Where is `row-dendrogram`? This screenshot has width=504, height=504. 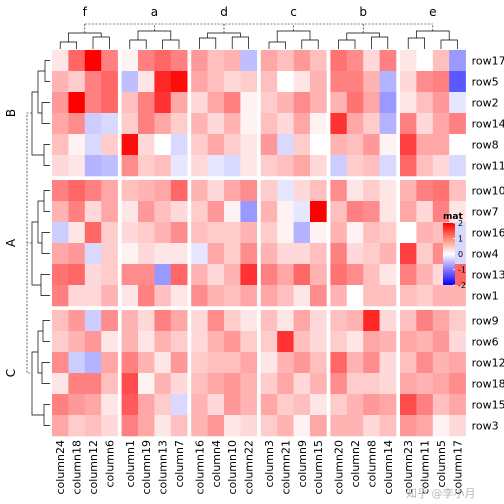 row-dendrogram is located at coordinates (40, 243).